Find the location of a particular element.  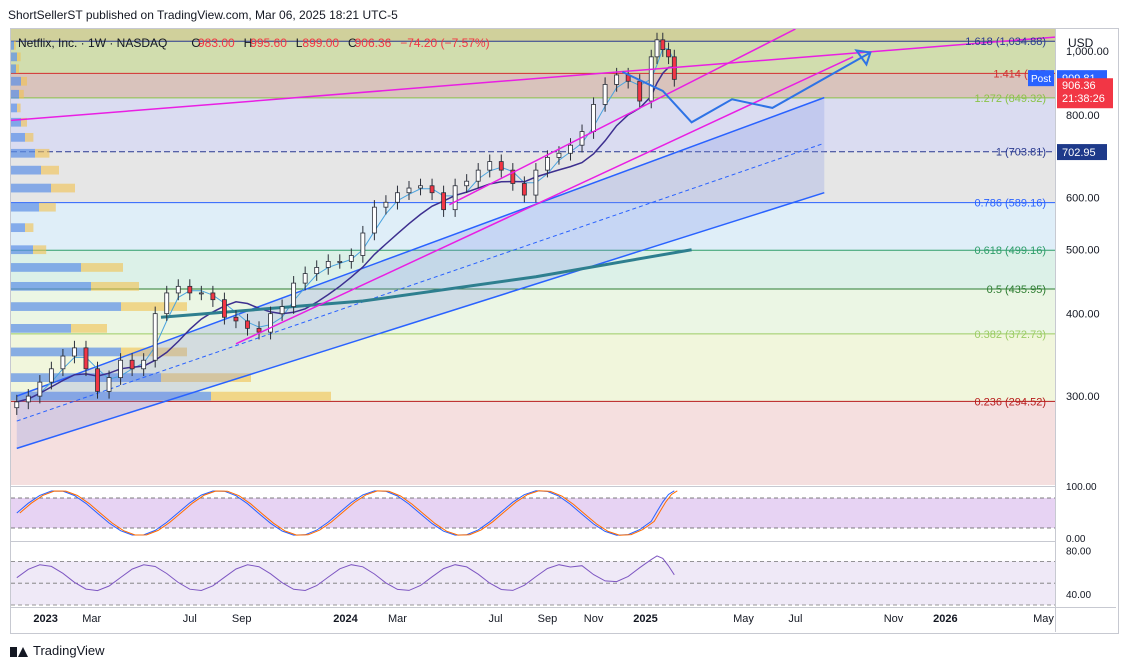

pink-trendline-upper is located at coordinates (533, 79).